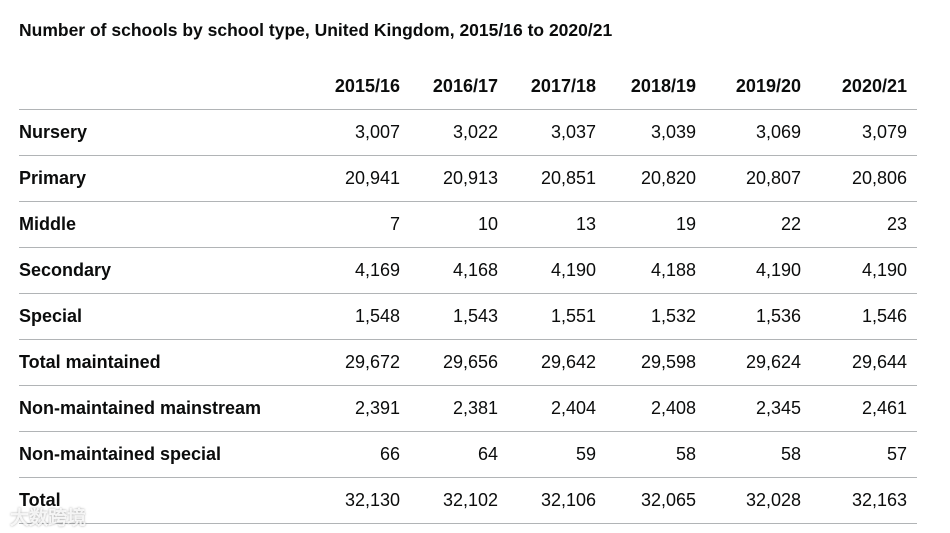 The width and height of the screenshot is (950, 533). Describe the element at coordinates (90, 362) in the screenshot. I see `row-label: Total maintained` at that location.